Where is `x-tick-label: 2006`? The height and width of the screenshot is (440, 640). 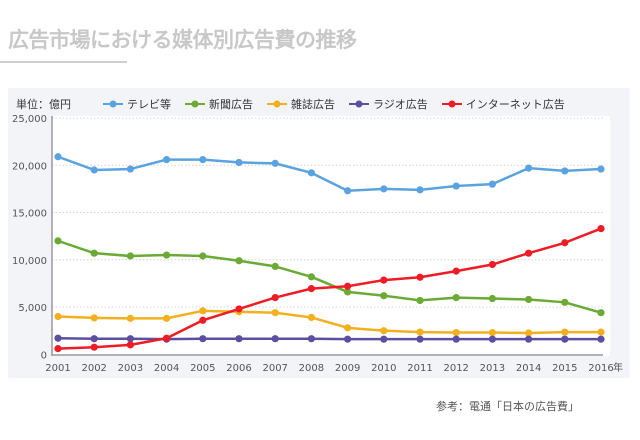 x-tick-label: 2006 is located at coordinates (238, 368).